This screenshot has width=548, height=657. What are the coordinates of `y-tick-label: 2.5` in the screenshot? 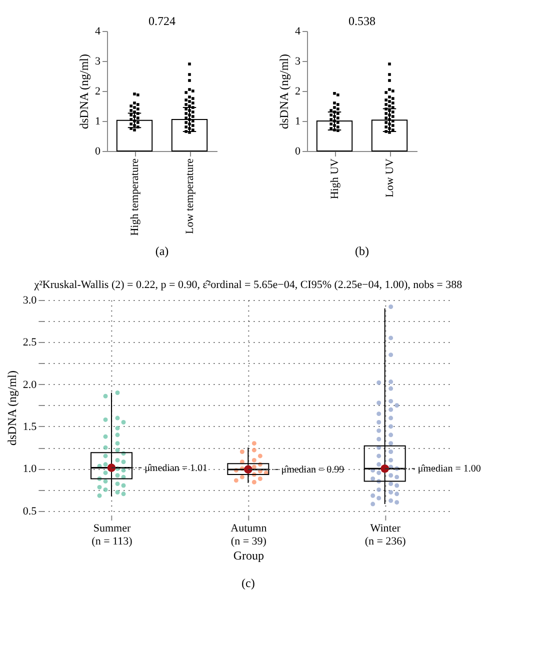 It's located at (30, 342).